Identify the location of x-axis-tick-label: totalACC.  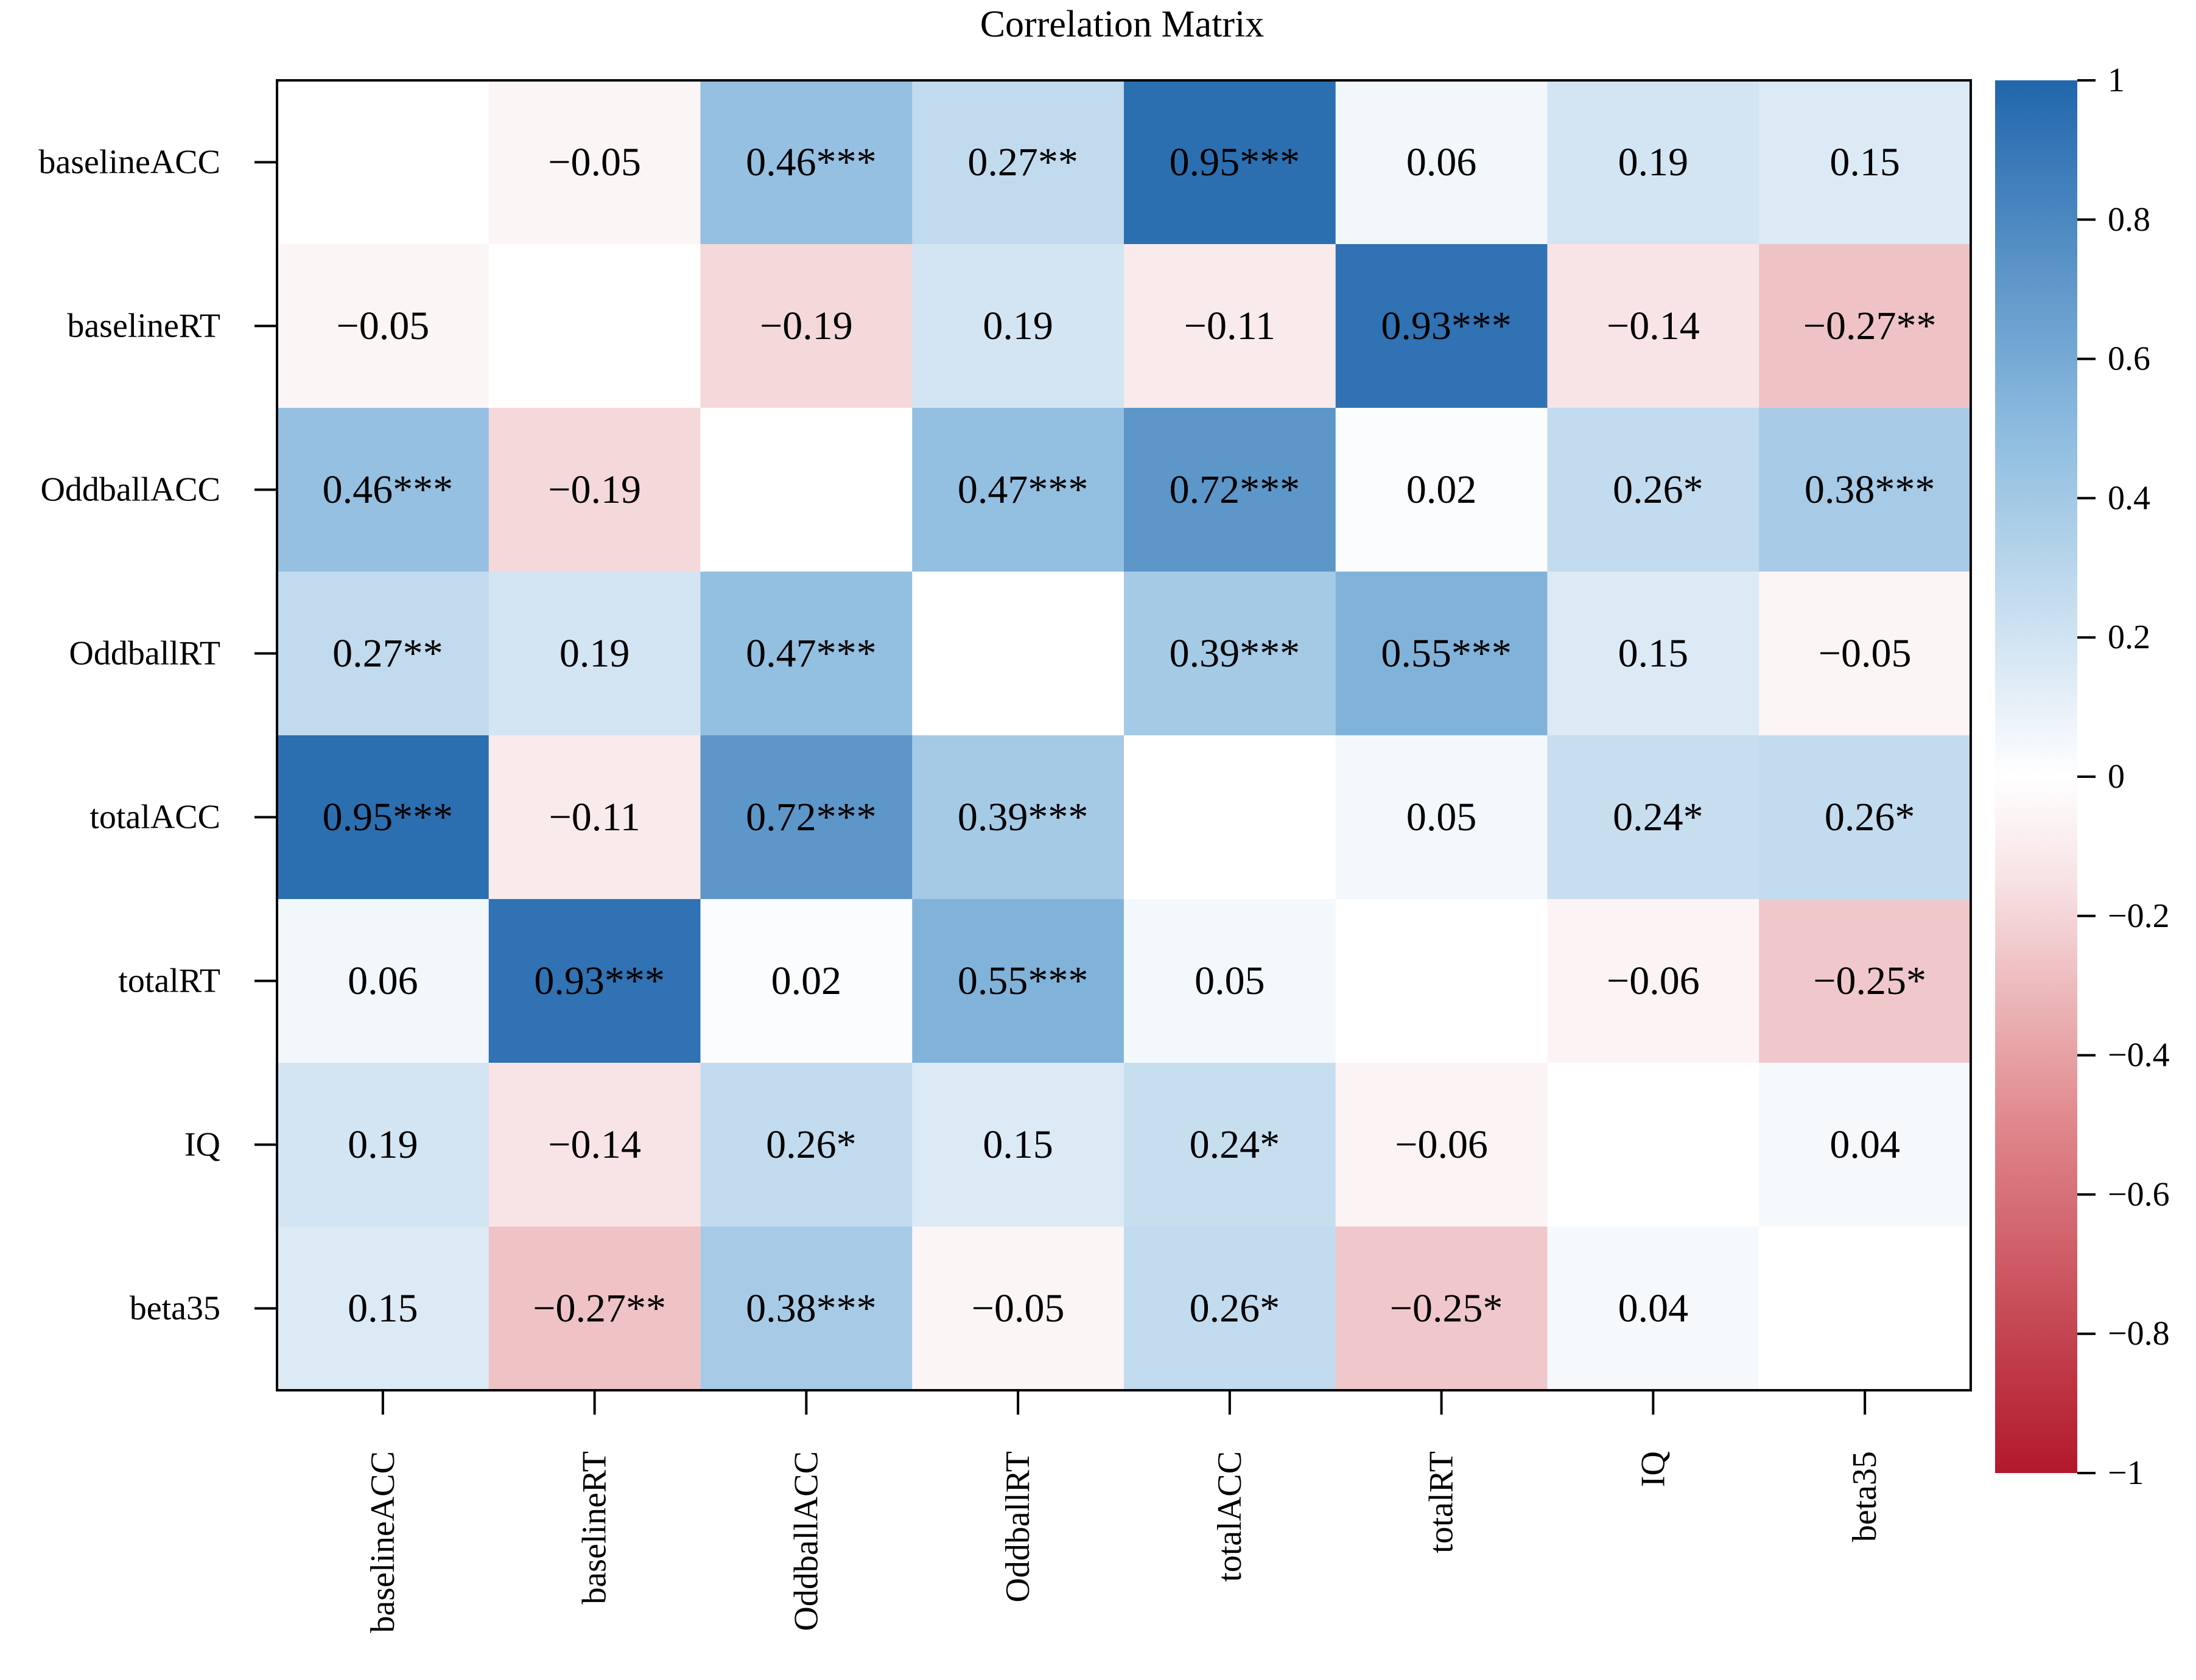
(1230, 1516).